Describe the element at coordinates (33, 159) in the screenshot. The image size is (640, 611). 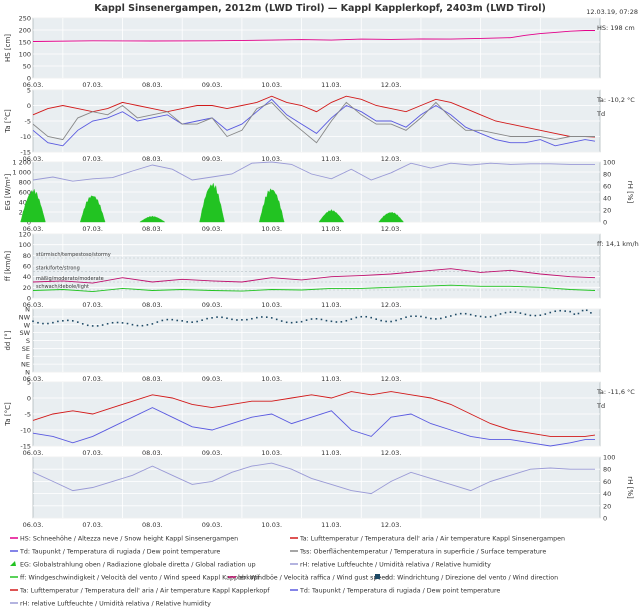
I see `x-tick-label: 06.03.` at that location.